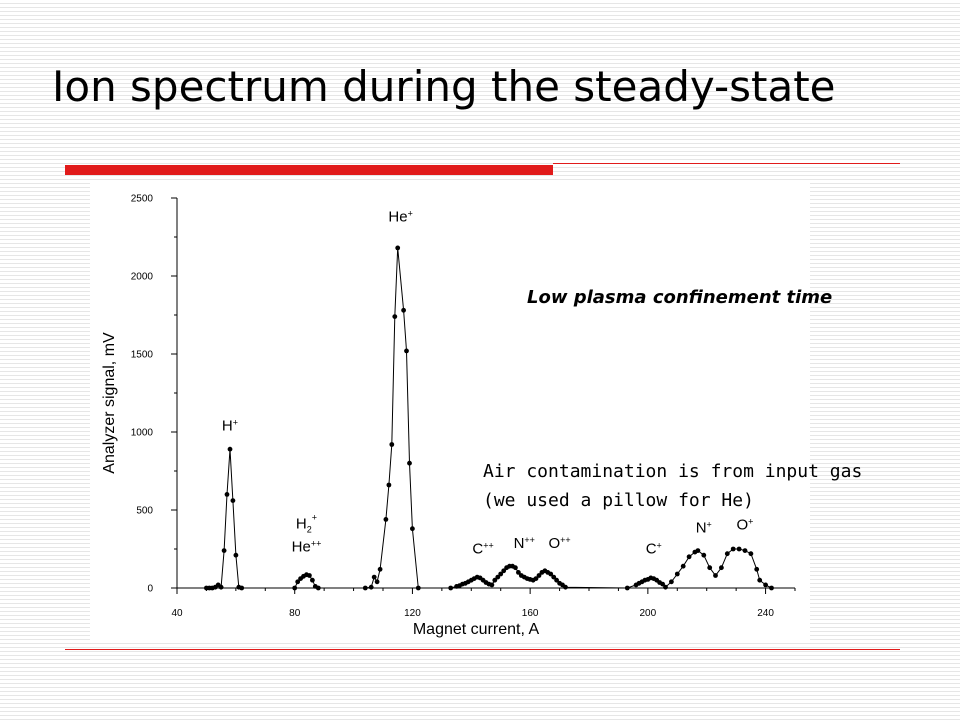 The image size is (960, 720). What do you see at coordinates (726, 163) in the screenshot?
I see `title-accent-line` at bounding box center [726, 163].